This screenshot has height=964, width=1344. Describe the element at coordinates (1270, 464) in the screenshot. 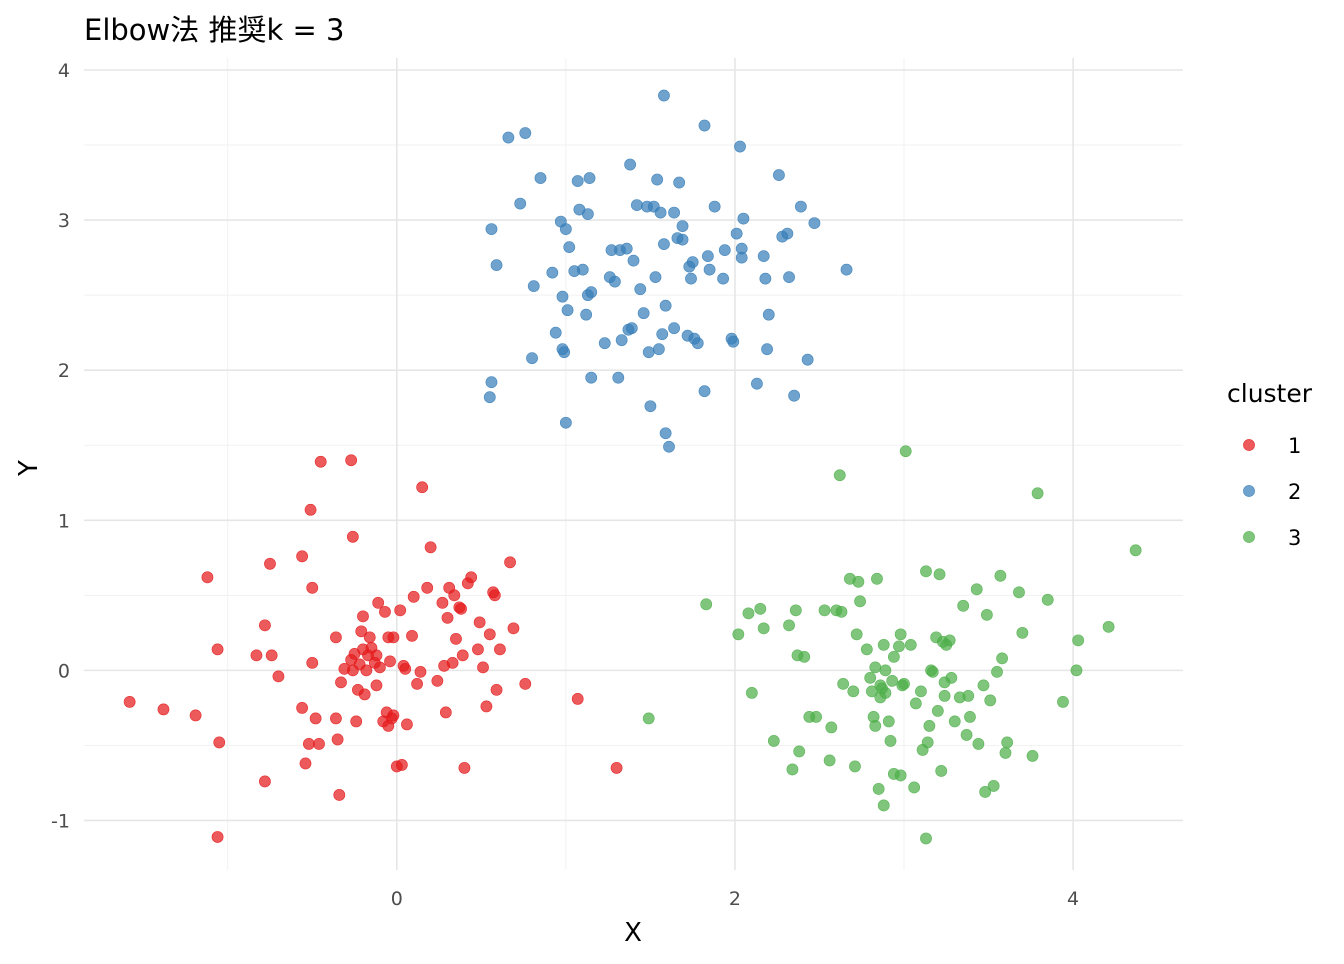

I see `legend: cluster 1 2 3` at that location.